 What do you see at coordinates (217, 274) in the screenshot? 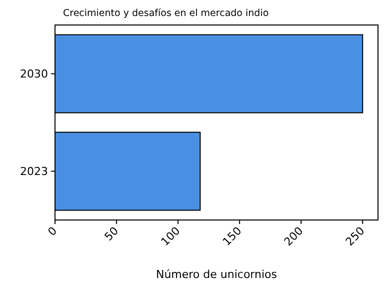
I see `x-axis-title: Número de unicornios` at bounding box center [217, 274].